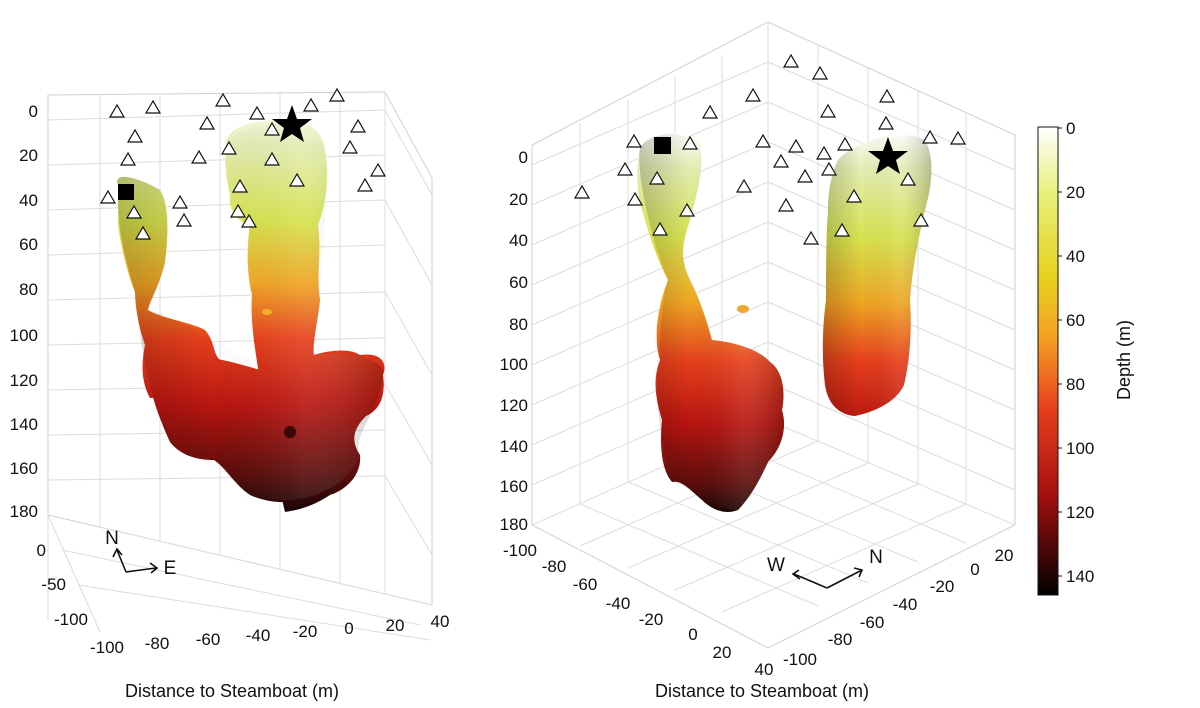  What do you see at coordinates (523, 157) in the screenshot?
I see `right-depth-tick: 0` at bounding box center [523, 157].